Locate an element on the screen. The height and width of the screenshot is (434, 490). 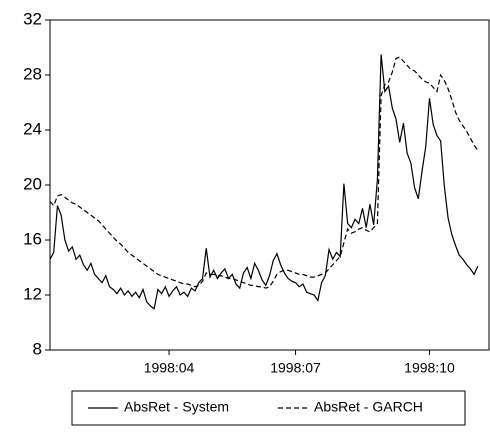
legend-label: AbsRet - GARCH is located at coordinates (368, 407).